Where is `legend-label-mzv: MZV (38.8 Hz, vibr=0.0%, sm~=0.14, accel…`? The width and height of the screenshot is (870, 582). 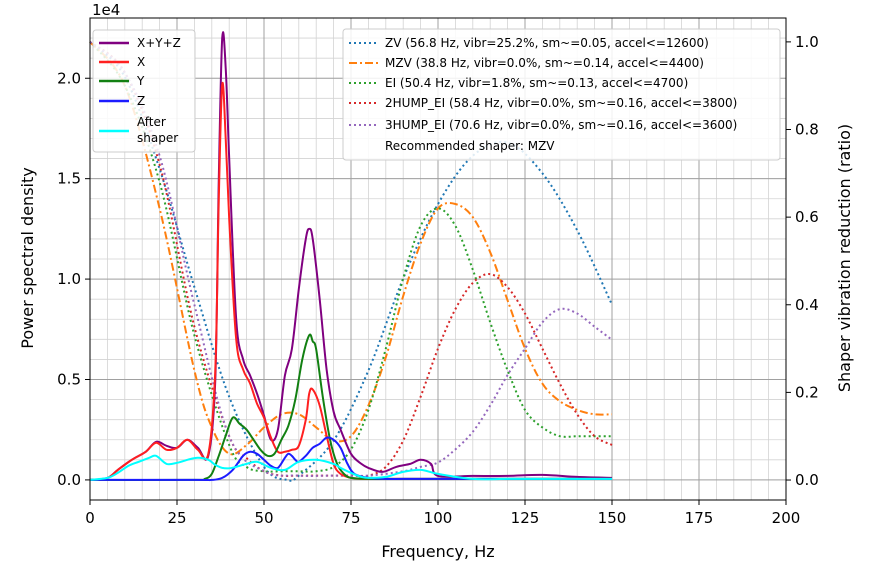
legend-label-mzv: MZV (38.8 Hz, vibr=0.0%, sm~=0.14, accel… is located at coordinates (544, 63).